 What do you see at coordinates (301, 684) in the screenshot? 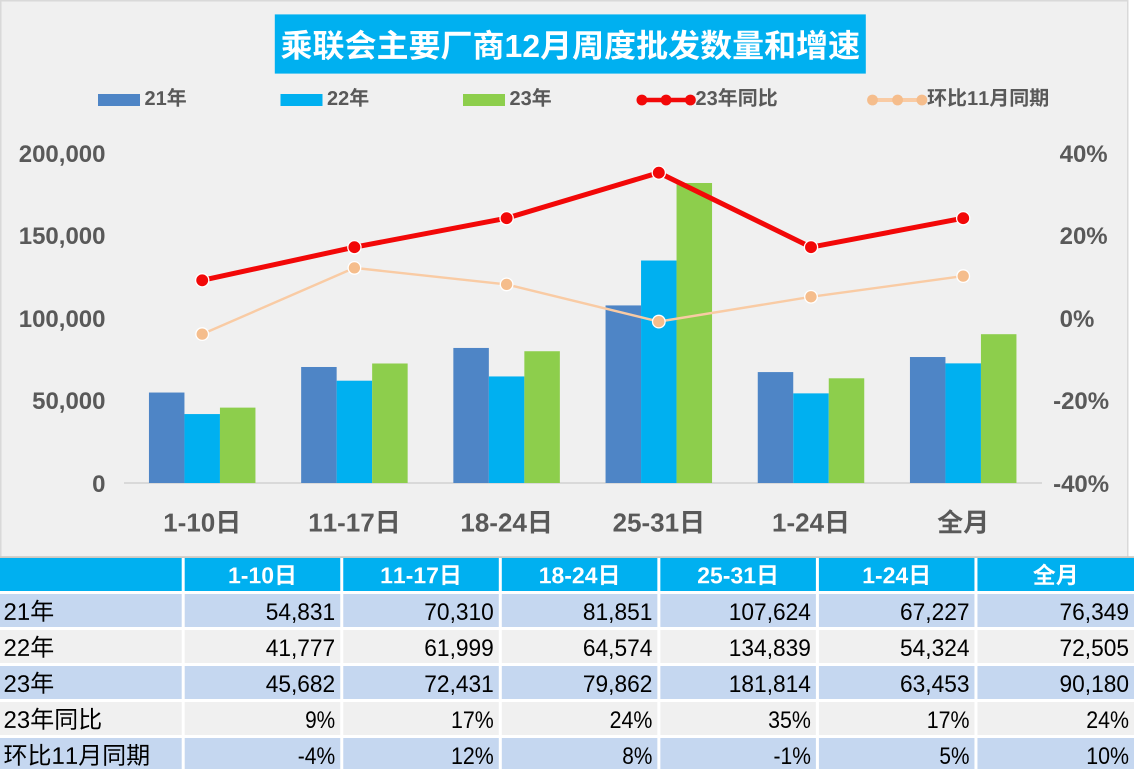
I see `svg-text: 45,682` at bounding box center [301, 684].